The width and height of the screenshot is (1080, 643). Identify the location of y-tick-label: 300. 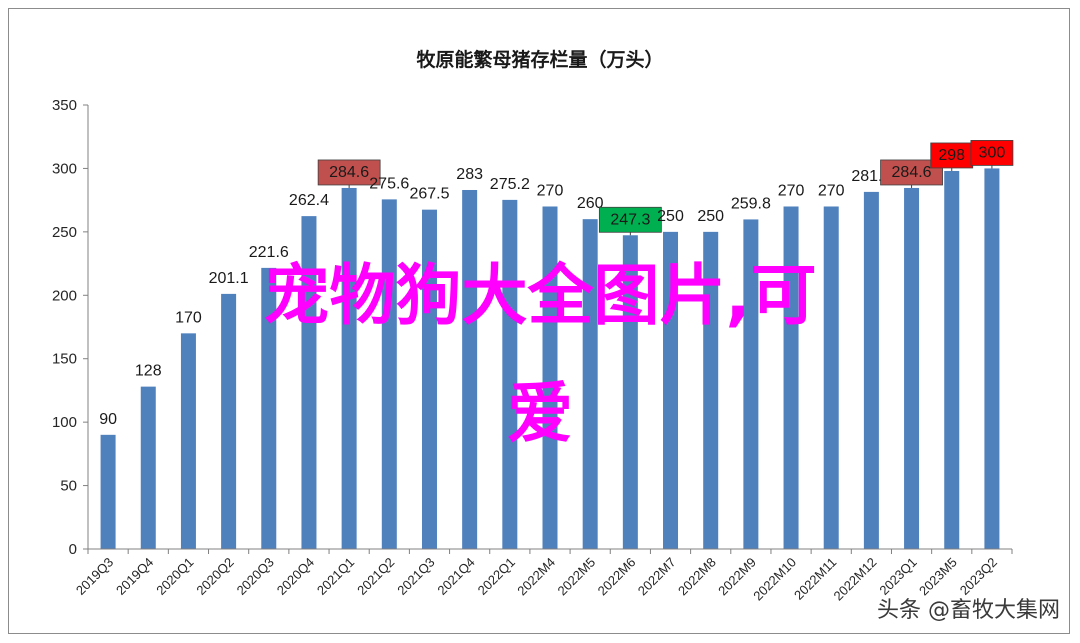
(64, 168).